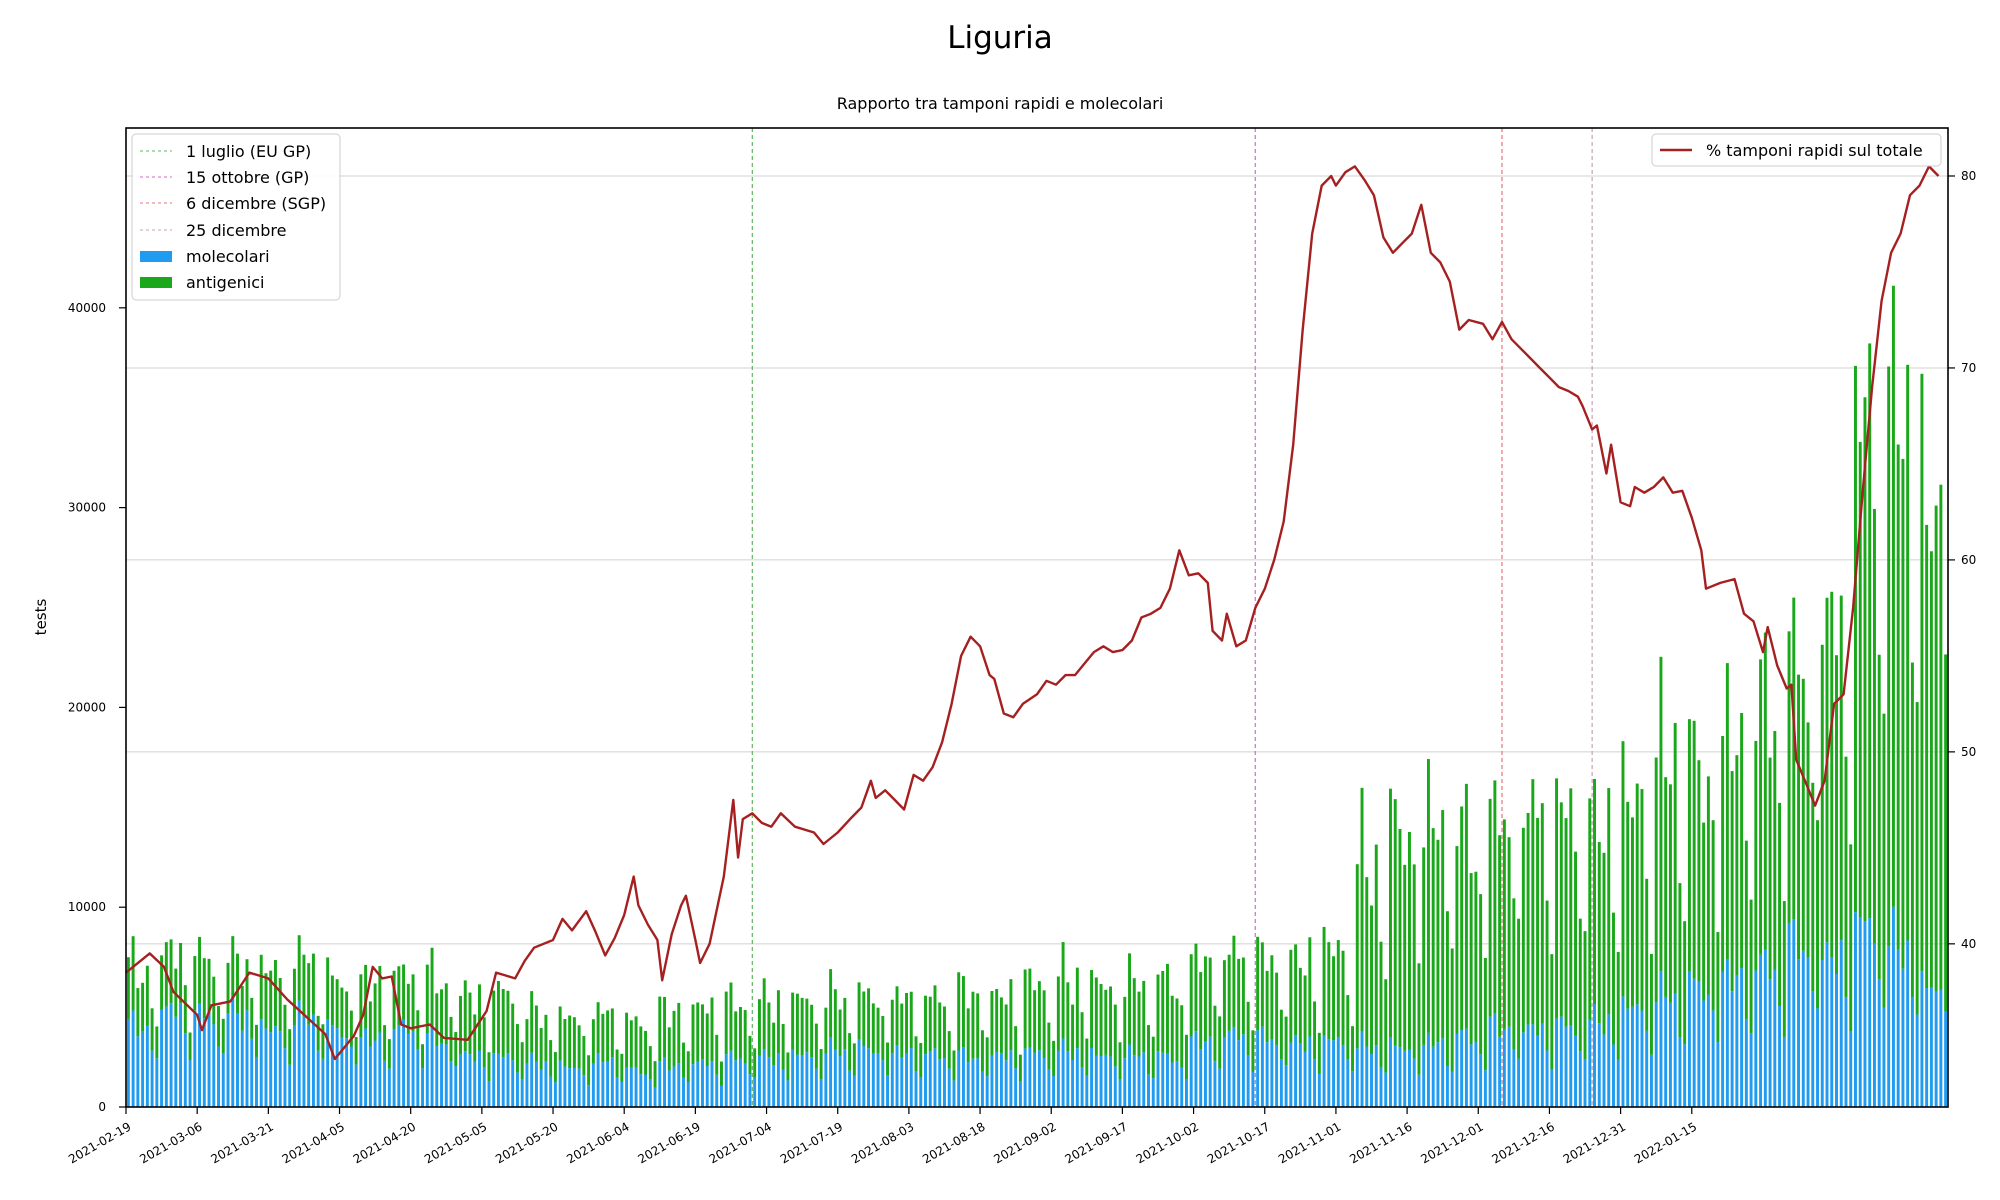 Image resolution: width=2000 pixels, height=1200 pixels. What do you see at coordinates (1309, 1142) in the screenshot?
I see `x-tick-label: 2021-11-01` at bounding box center [1309, 1142].